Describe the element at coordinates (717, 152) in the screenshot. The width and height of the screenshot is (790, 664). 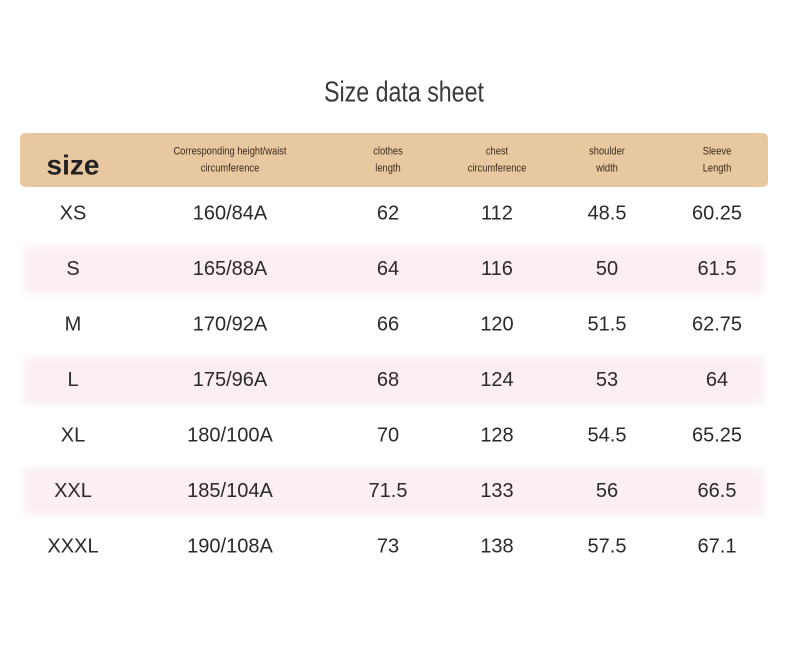
I see `header-label: Sleeve` at that location.